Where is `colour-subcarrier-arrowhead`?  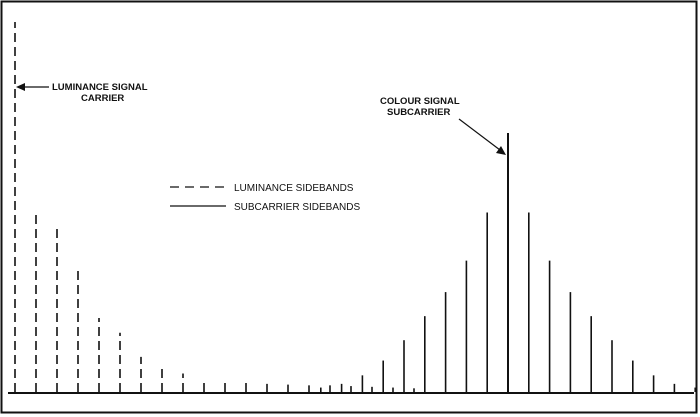 colour-subcarrier-arrowhead is located at coordinates (501, 150).